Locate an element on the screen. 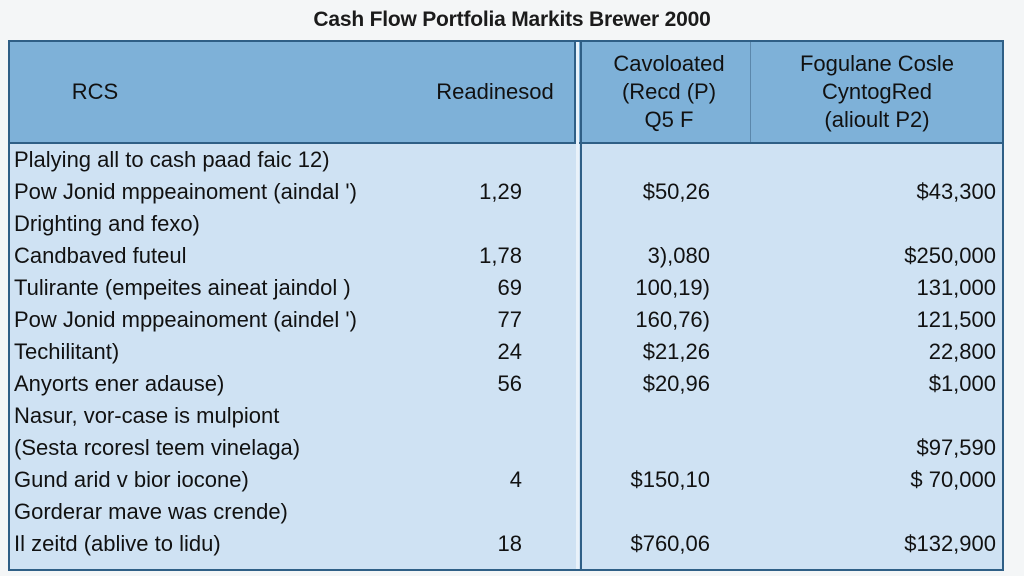 Image resolution: width=1024 pixels, height=576 pixels. row-label: Techilitant) is located at coordinates (67, 351).